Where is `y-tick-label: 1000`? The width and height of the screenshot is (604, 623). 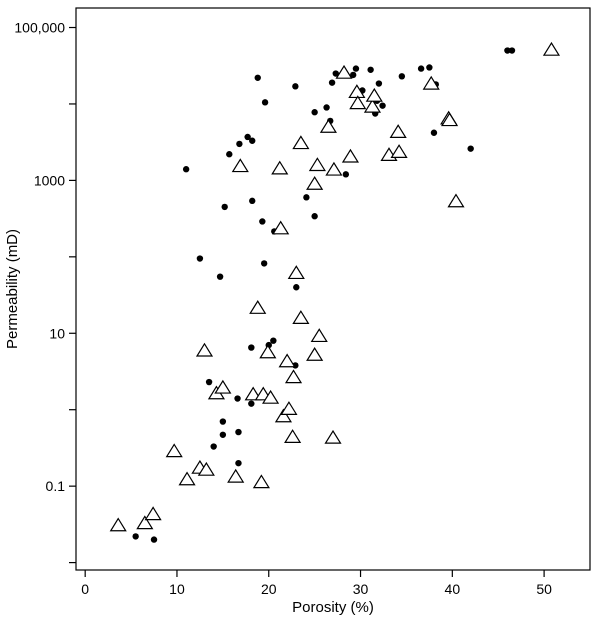
y-tick-label: 1000 is located at coordinates (49, 180).